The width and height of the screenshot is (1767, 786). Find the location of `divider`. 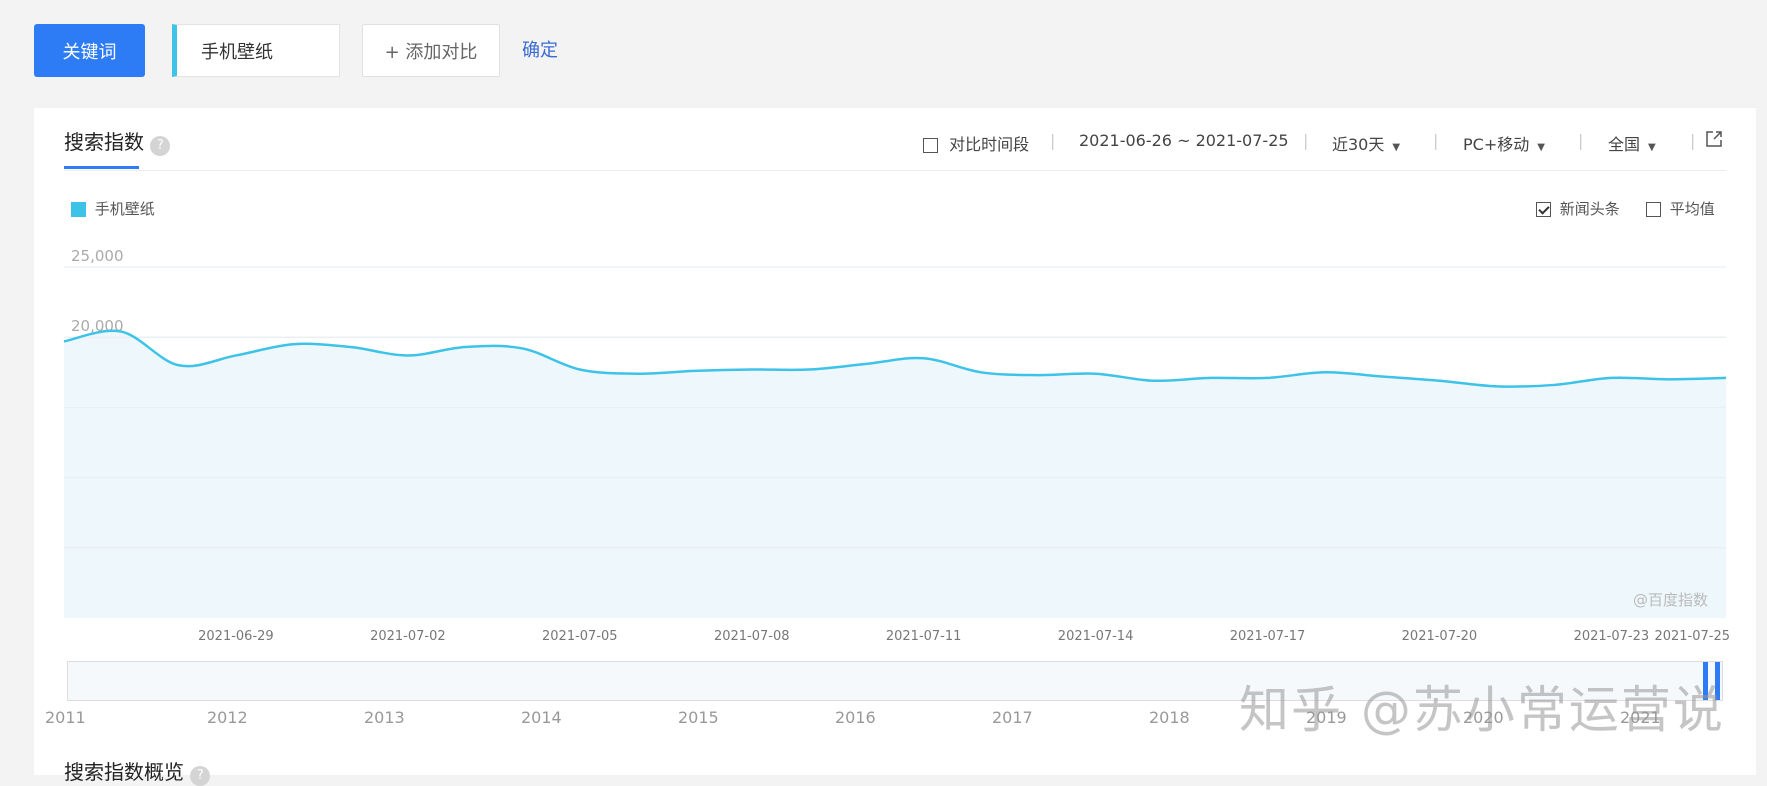

divider is located at coordinates (895, 170).